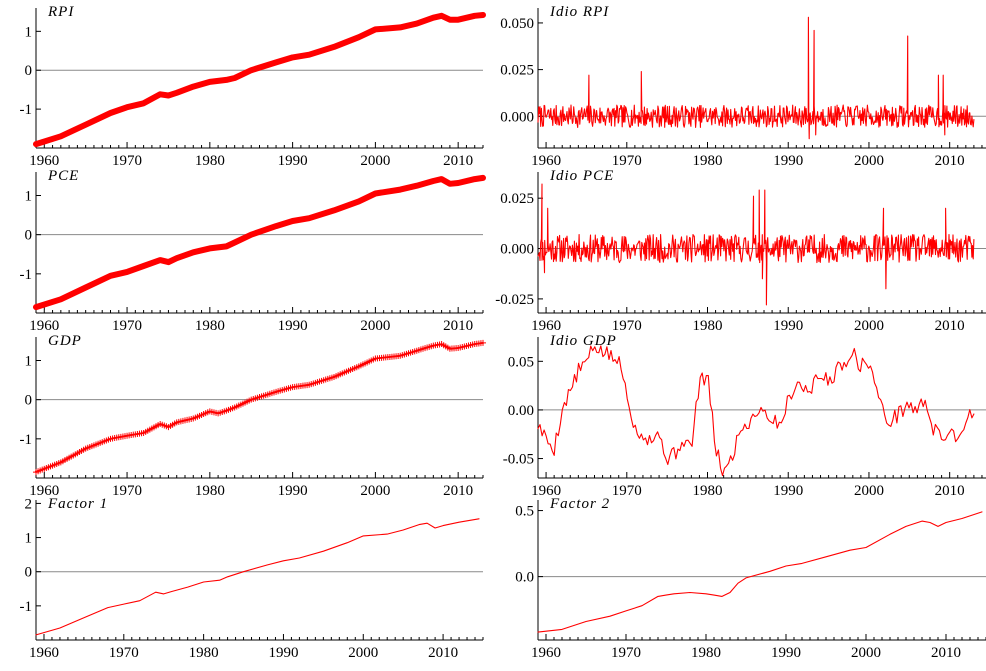 This screenshot has width=986, height=671. Describe the element at coordinates (517, 24) in the screenshot. I see `y-tick-label: 0.050` at that location.